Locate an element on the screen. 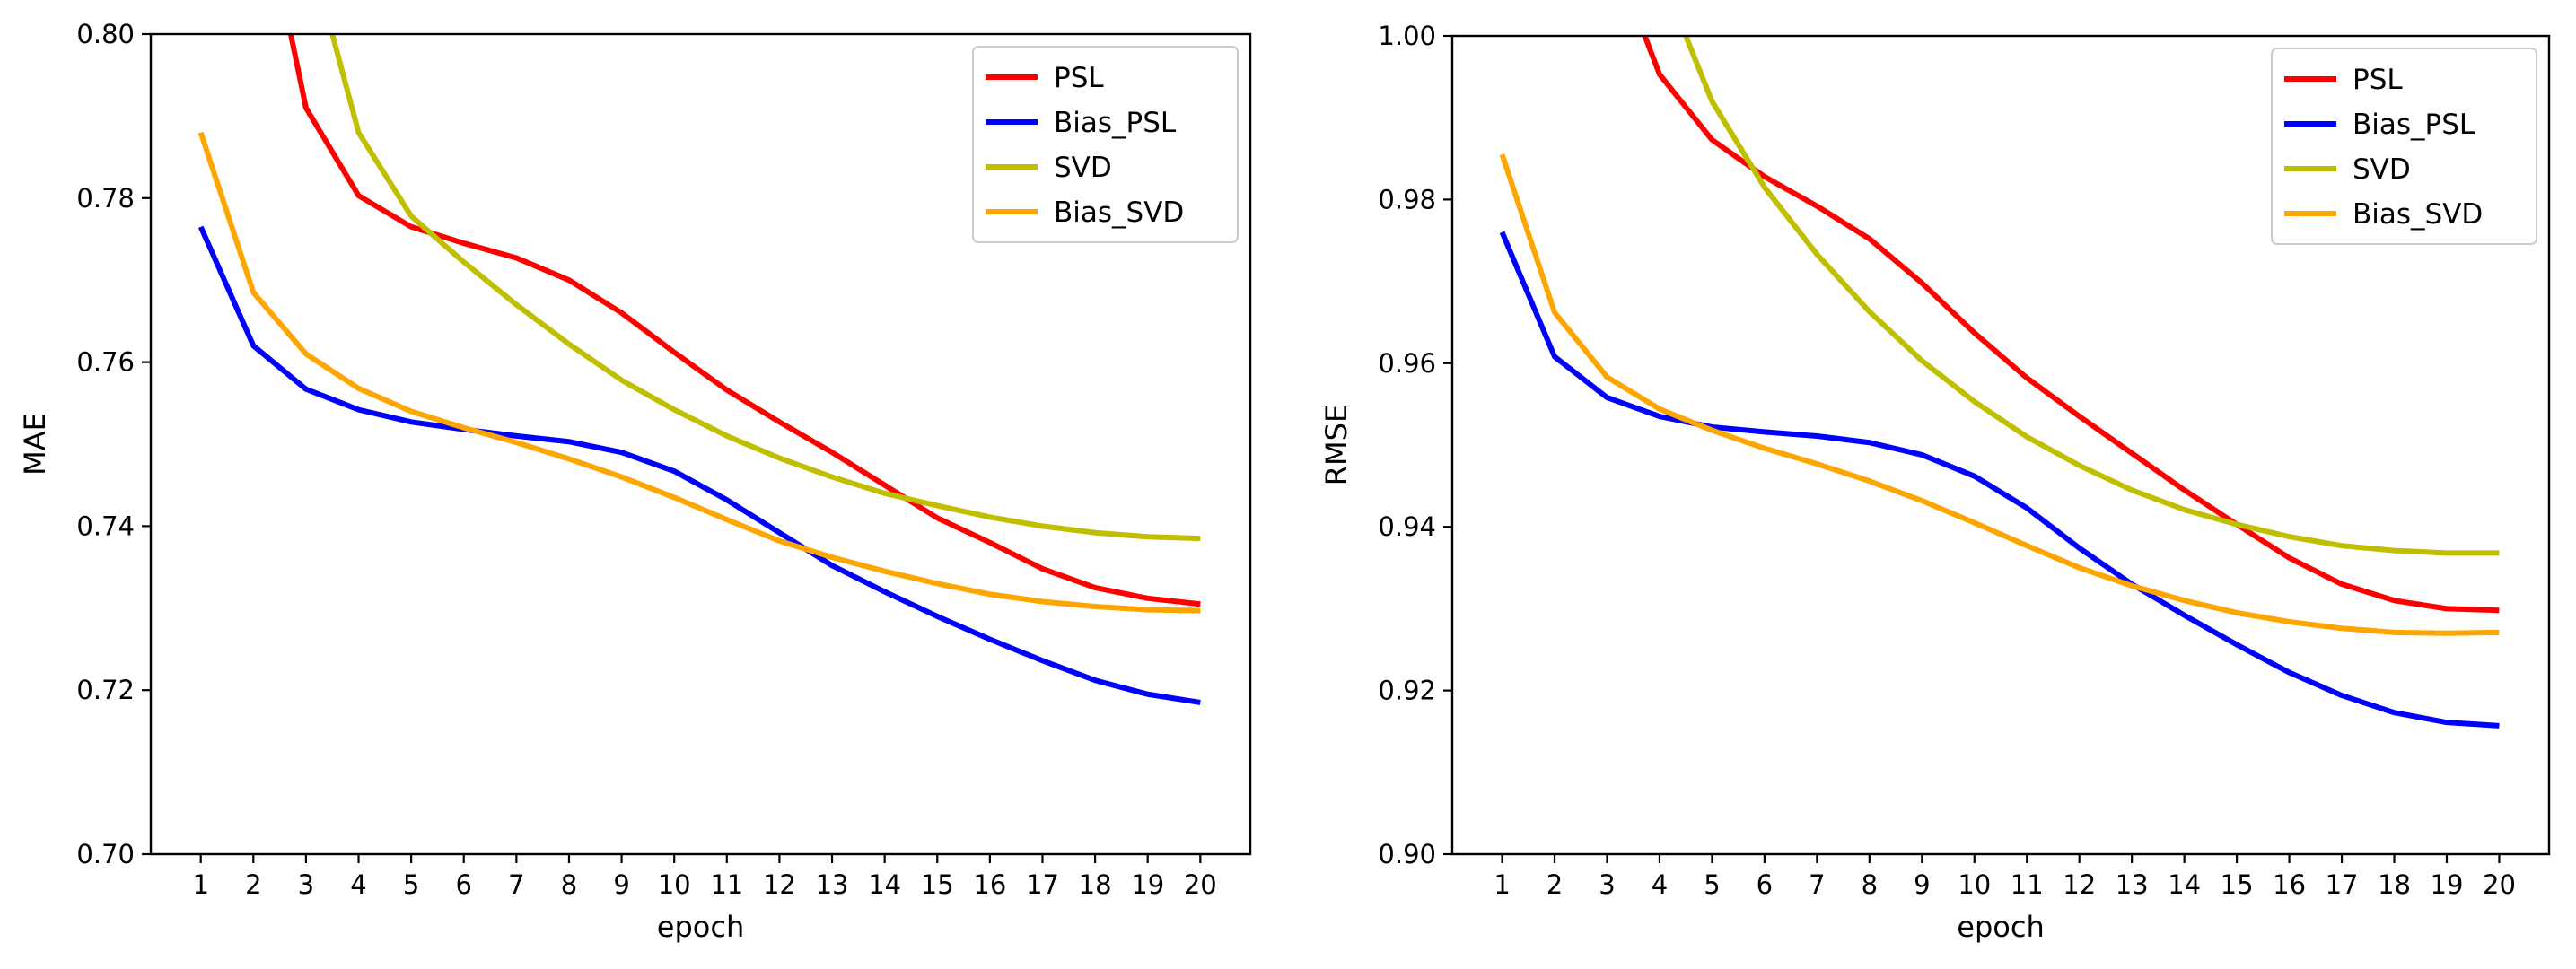  y-tick-label: 0.90 is located at coordinates (1407, 854).